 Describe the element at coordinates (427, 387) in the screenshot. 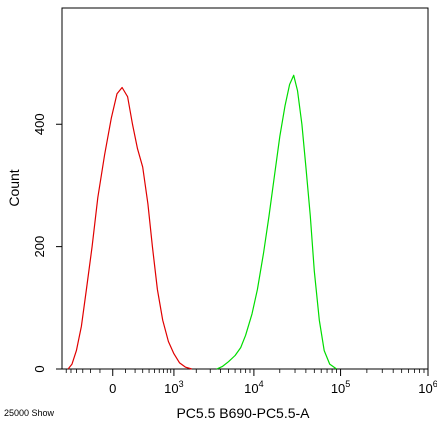

I see `x-tick-label: 10⁶` at that location.